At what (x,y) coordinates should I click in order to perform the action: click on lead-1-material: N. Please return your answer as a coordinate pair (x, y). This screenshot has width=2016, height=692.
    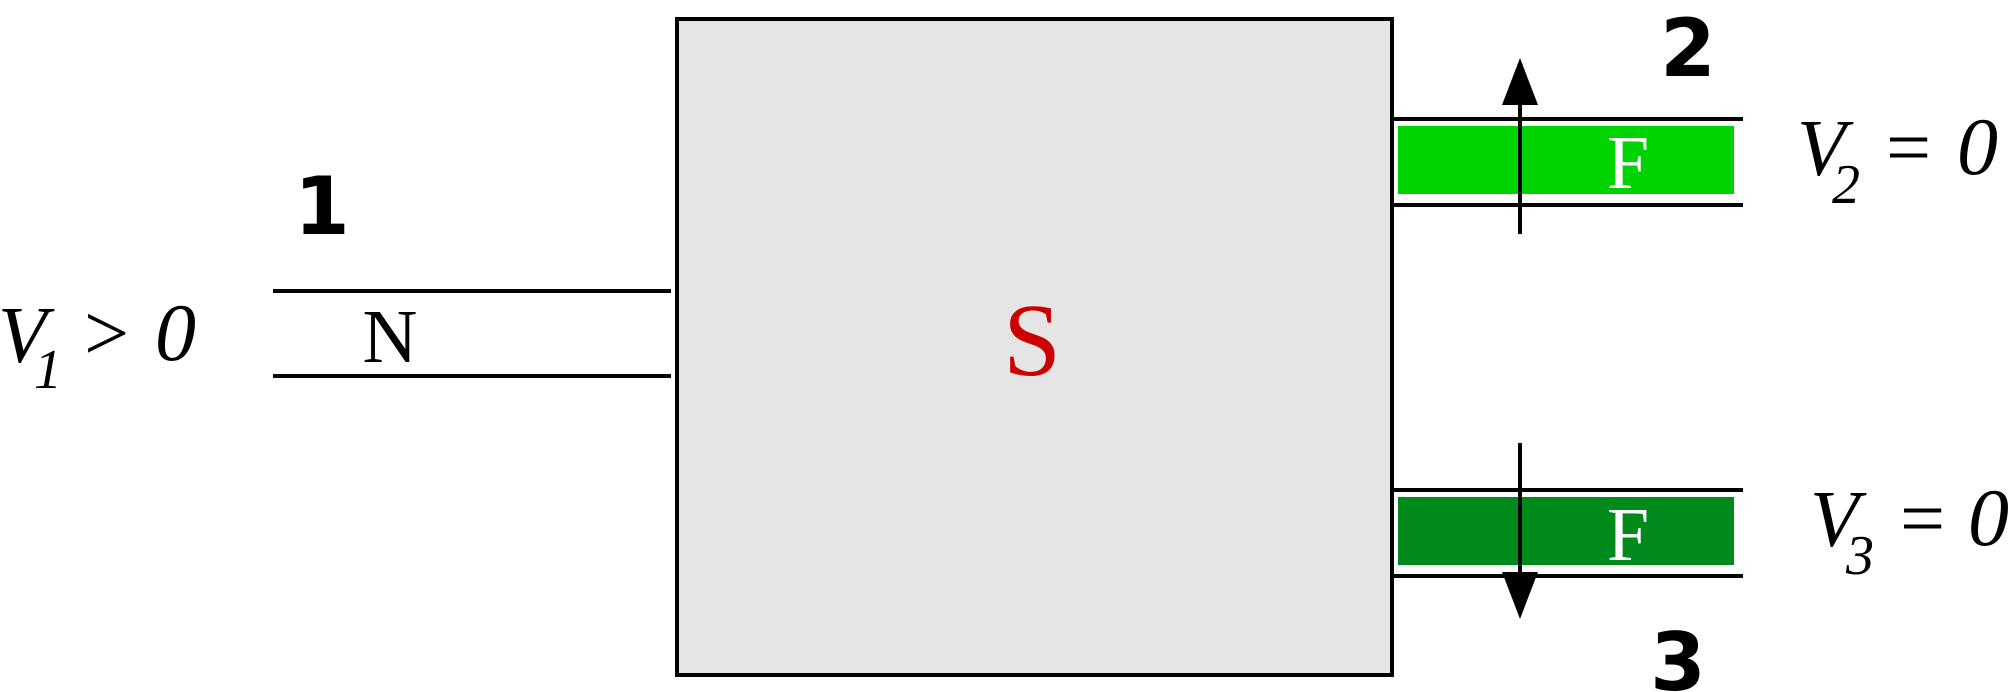
    Looking at the image, I should click on (390, 337).